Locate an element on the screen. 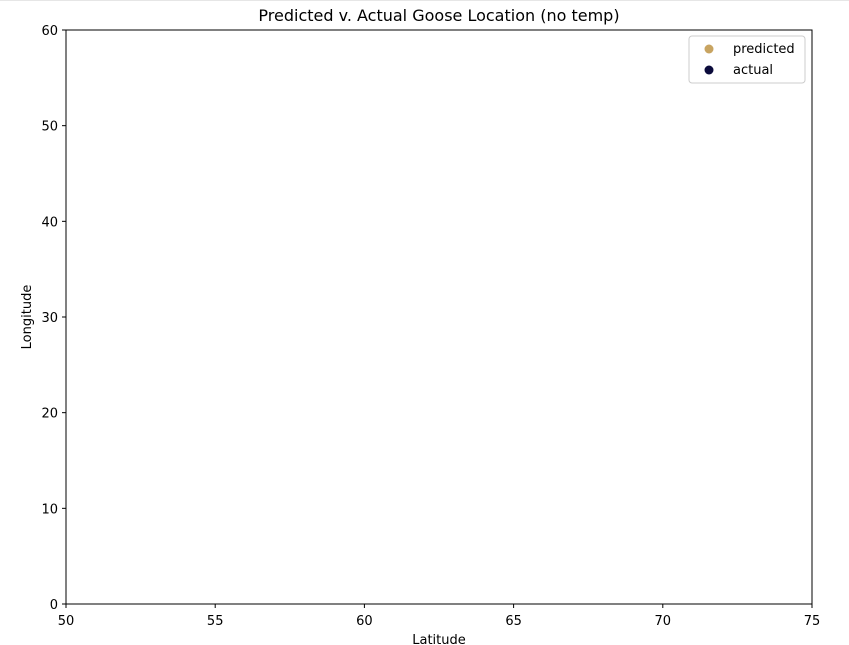 This screenshot has height=645, width=849. x-tick-label: 70 is located at coordinates (663, 621).